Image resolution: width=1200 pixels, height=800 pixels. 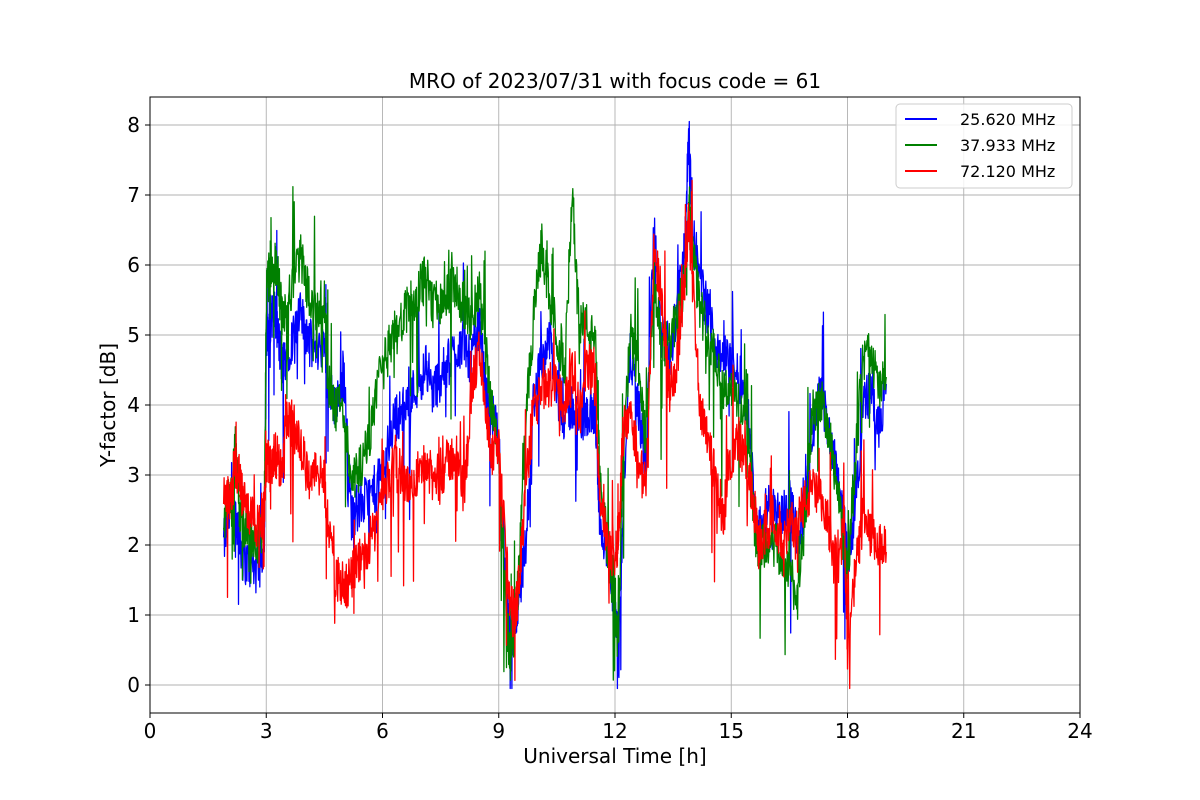 I want to click on legend-box, so click(x=984, y=146).